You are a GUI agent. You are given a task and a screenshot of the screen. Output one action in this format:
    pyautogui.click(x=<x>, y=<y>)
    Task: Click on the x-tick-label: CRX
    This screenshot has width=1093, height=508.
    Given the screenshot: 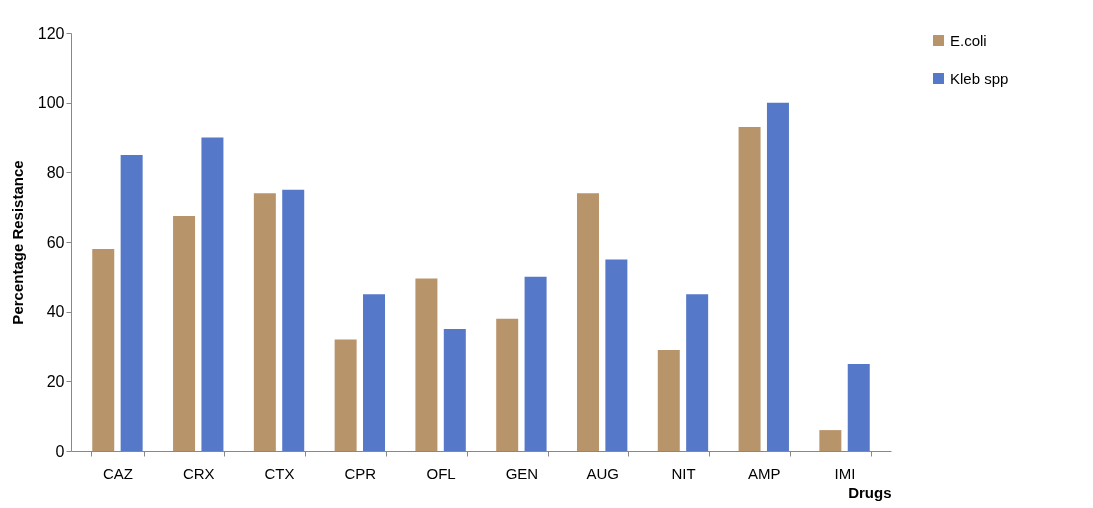 What is the action you would take?
    pyautogui.click(x=198, y=473)
    